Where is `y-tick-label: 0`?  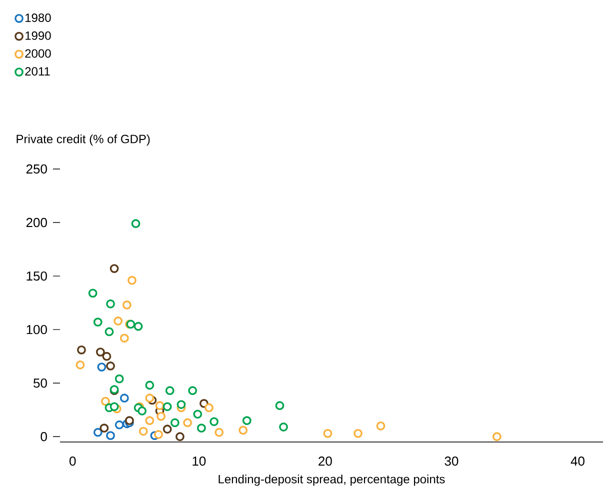
y-tick-label: 0 is located at coordinates (43, 437).